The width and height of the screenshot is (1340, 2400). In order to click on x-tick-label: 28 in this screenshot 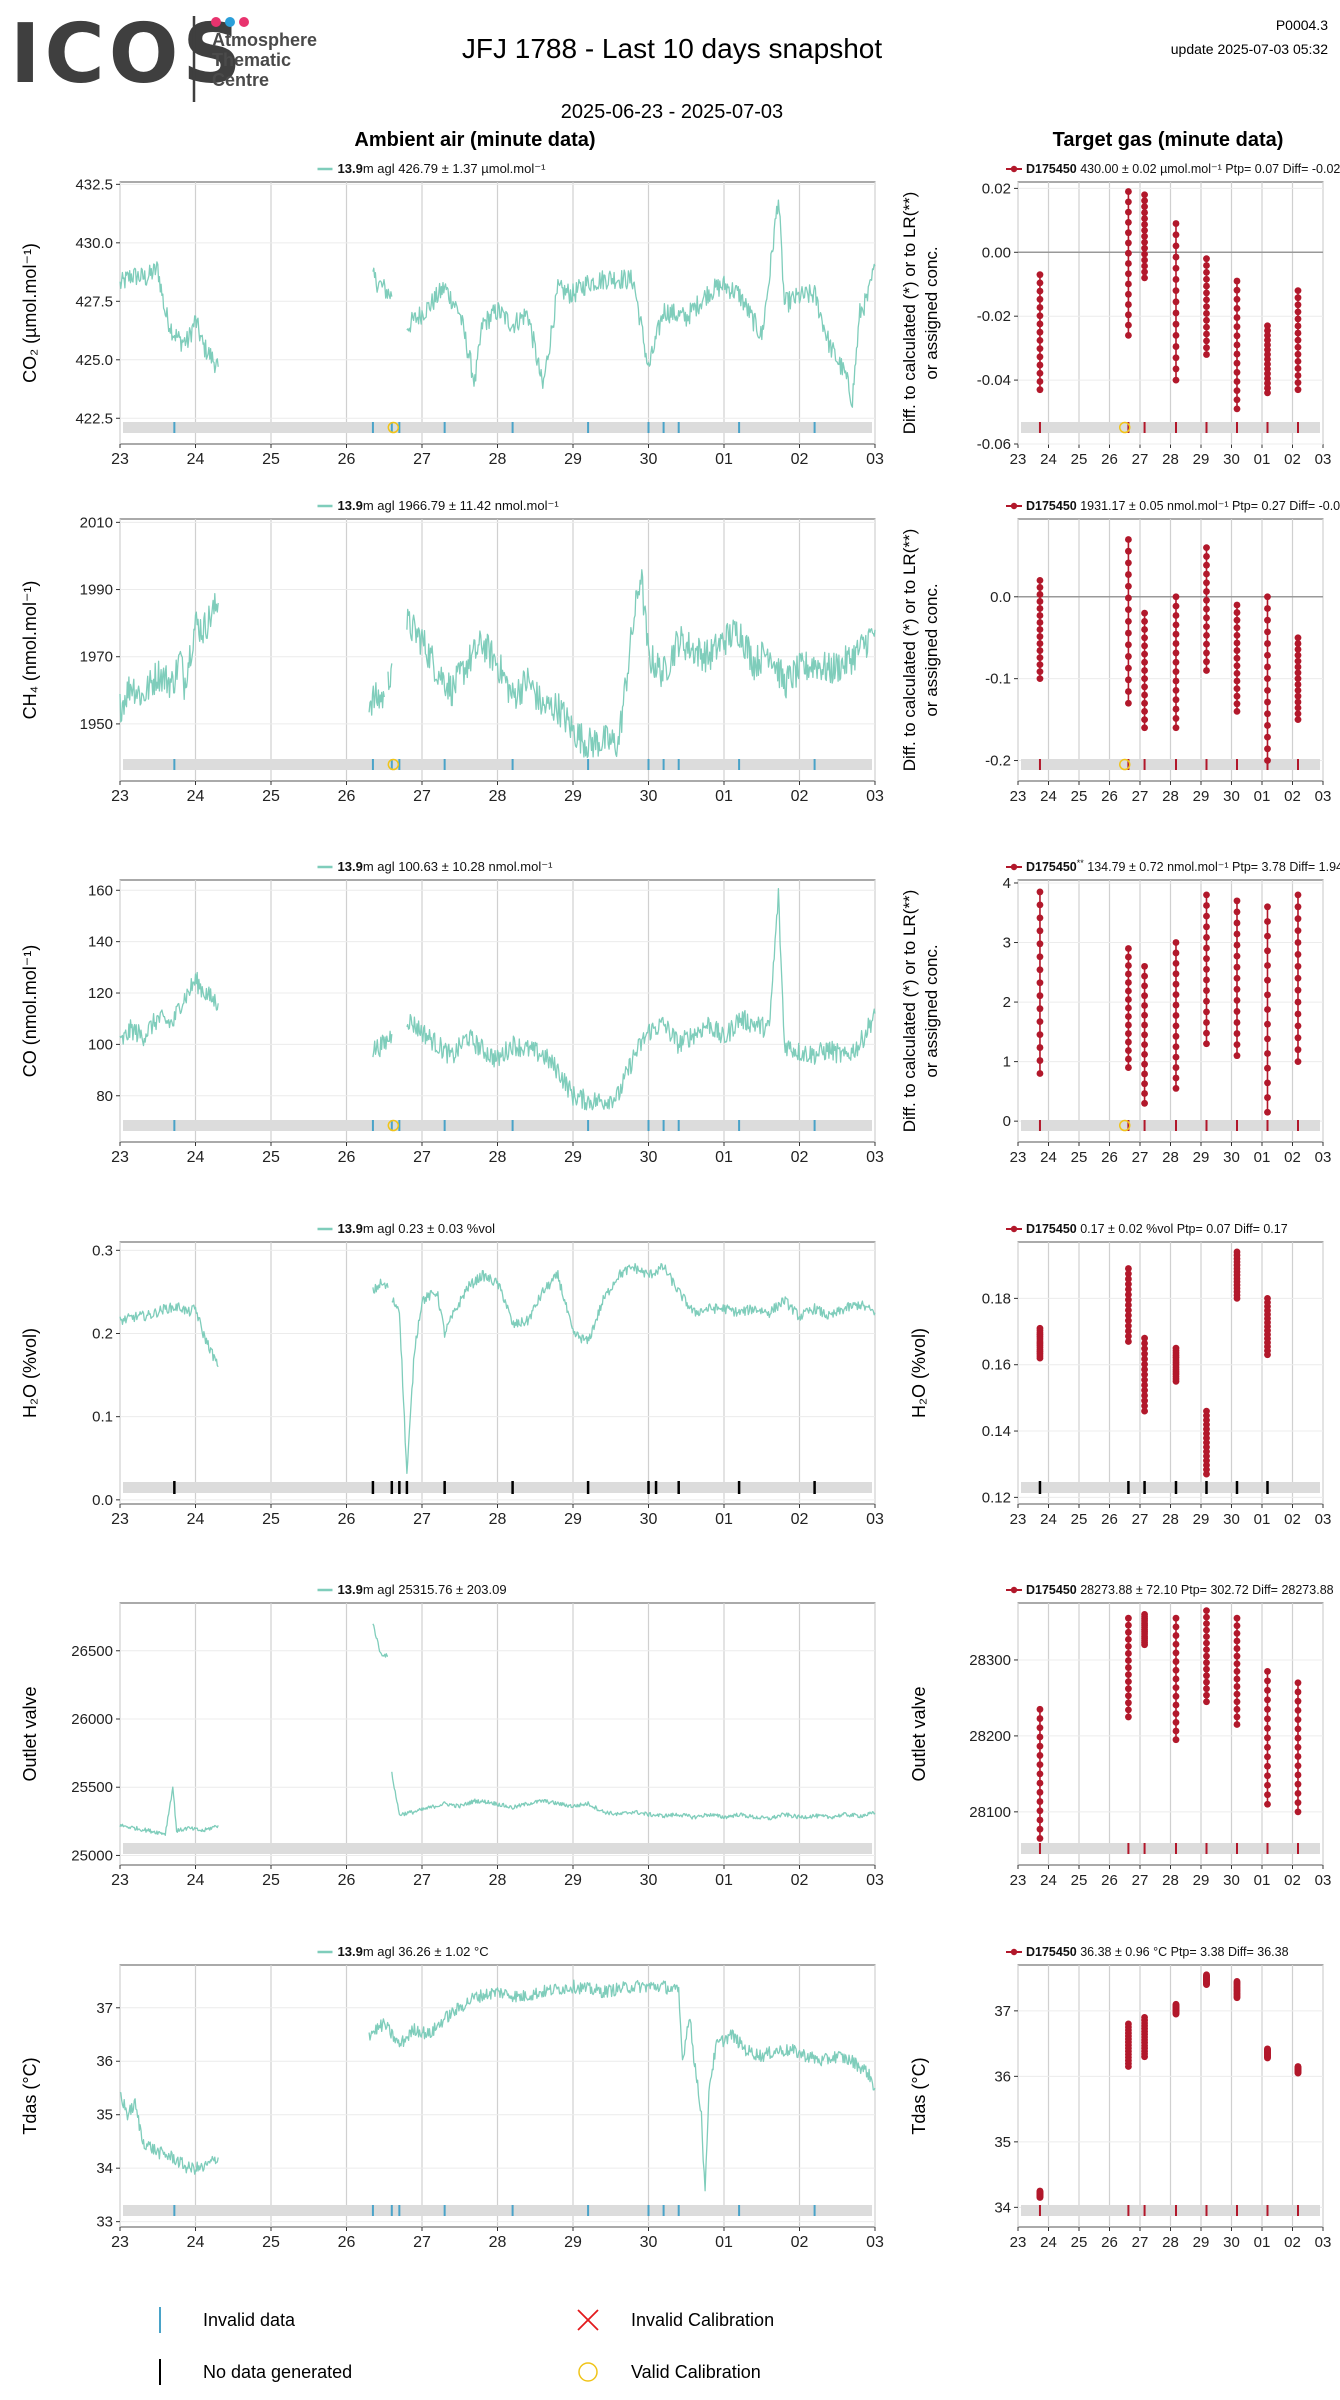, I will do `click(498, 1519)`.